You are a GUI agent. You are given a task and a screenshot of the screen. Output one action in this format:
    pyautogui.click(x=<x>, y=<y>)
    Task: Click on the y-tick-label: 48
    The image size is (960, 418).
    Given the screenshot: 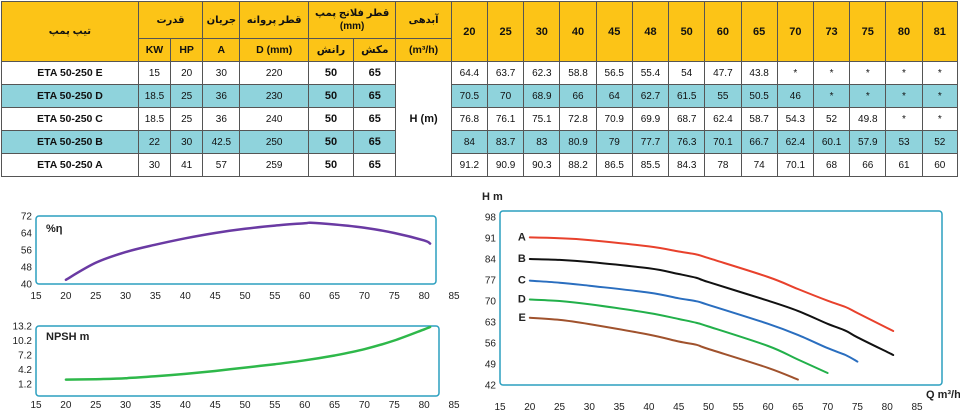 What is the action you would take?
    pyautogui.click(x=27, y=268)
    